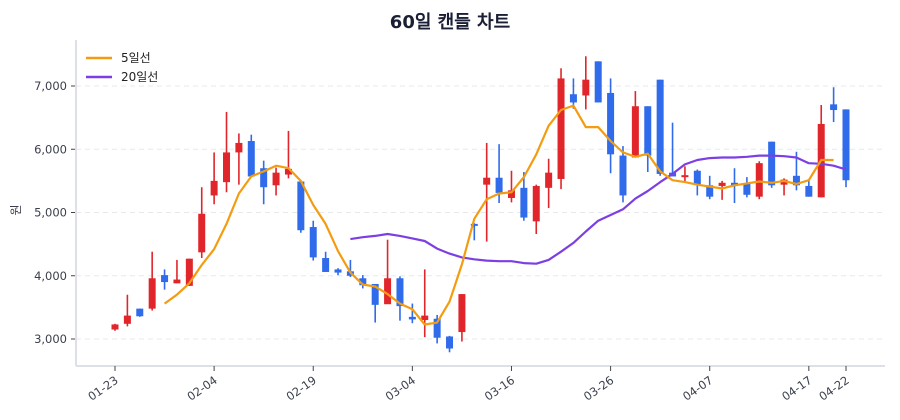  Describe the element at coordinates (833, 388) in the screenshot. I see `x-tick-label: 04-22` at that location.